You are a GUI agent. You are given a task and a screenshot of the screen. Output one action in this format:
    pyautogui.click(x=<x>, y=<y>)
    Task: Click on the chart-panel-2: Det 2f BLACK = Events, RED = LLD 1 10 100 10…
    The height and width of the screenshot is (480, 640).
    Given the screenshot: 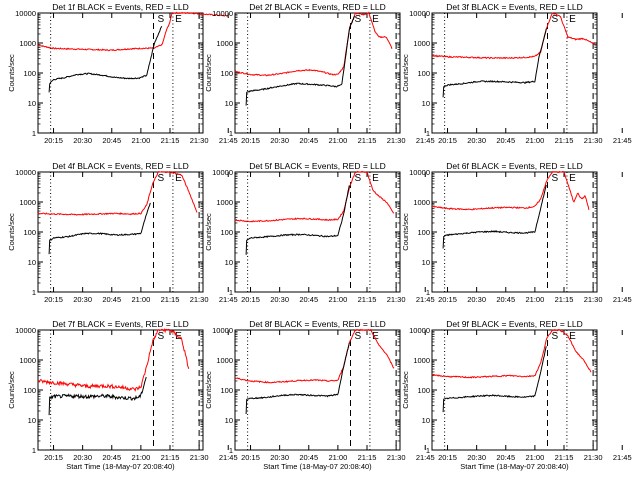 What is the action you would take?
    pyautogui.click(x=319, y=73)
    